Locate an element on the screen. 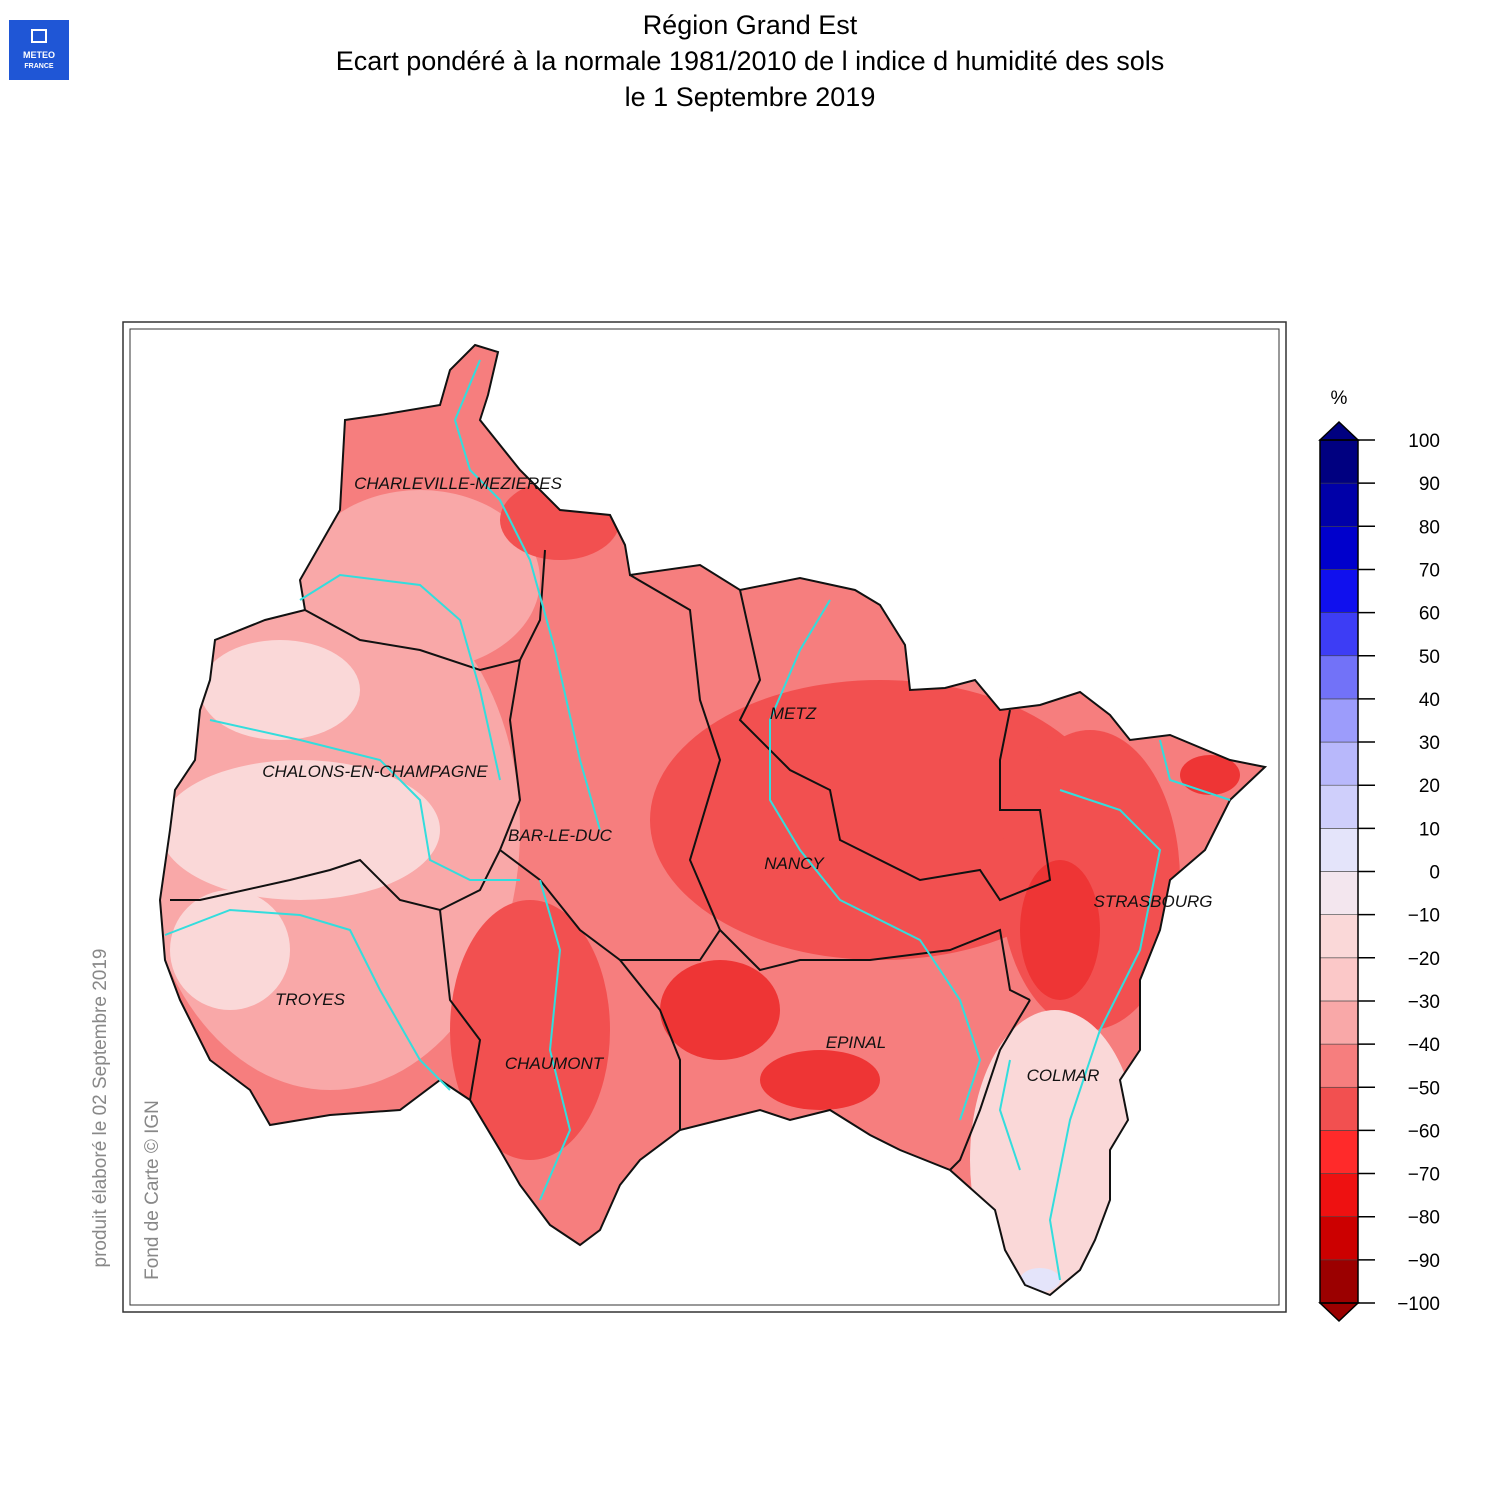  colorbar-tick-label: 50 is located at coordinates (1429, 657).